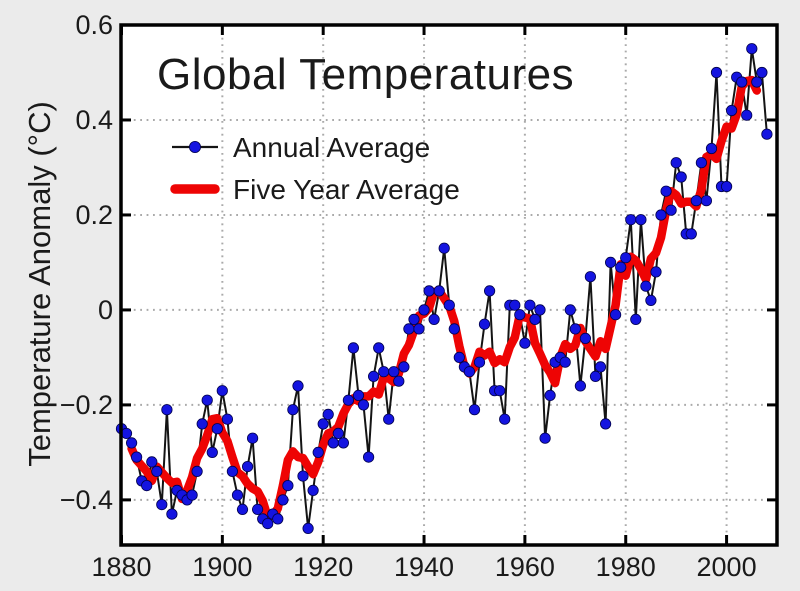 This screenshot has height=591, width=800. I want to click on data-point-1909, so click(268, 523).